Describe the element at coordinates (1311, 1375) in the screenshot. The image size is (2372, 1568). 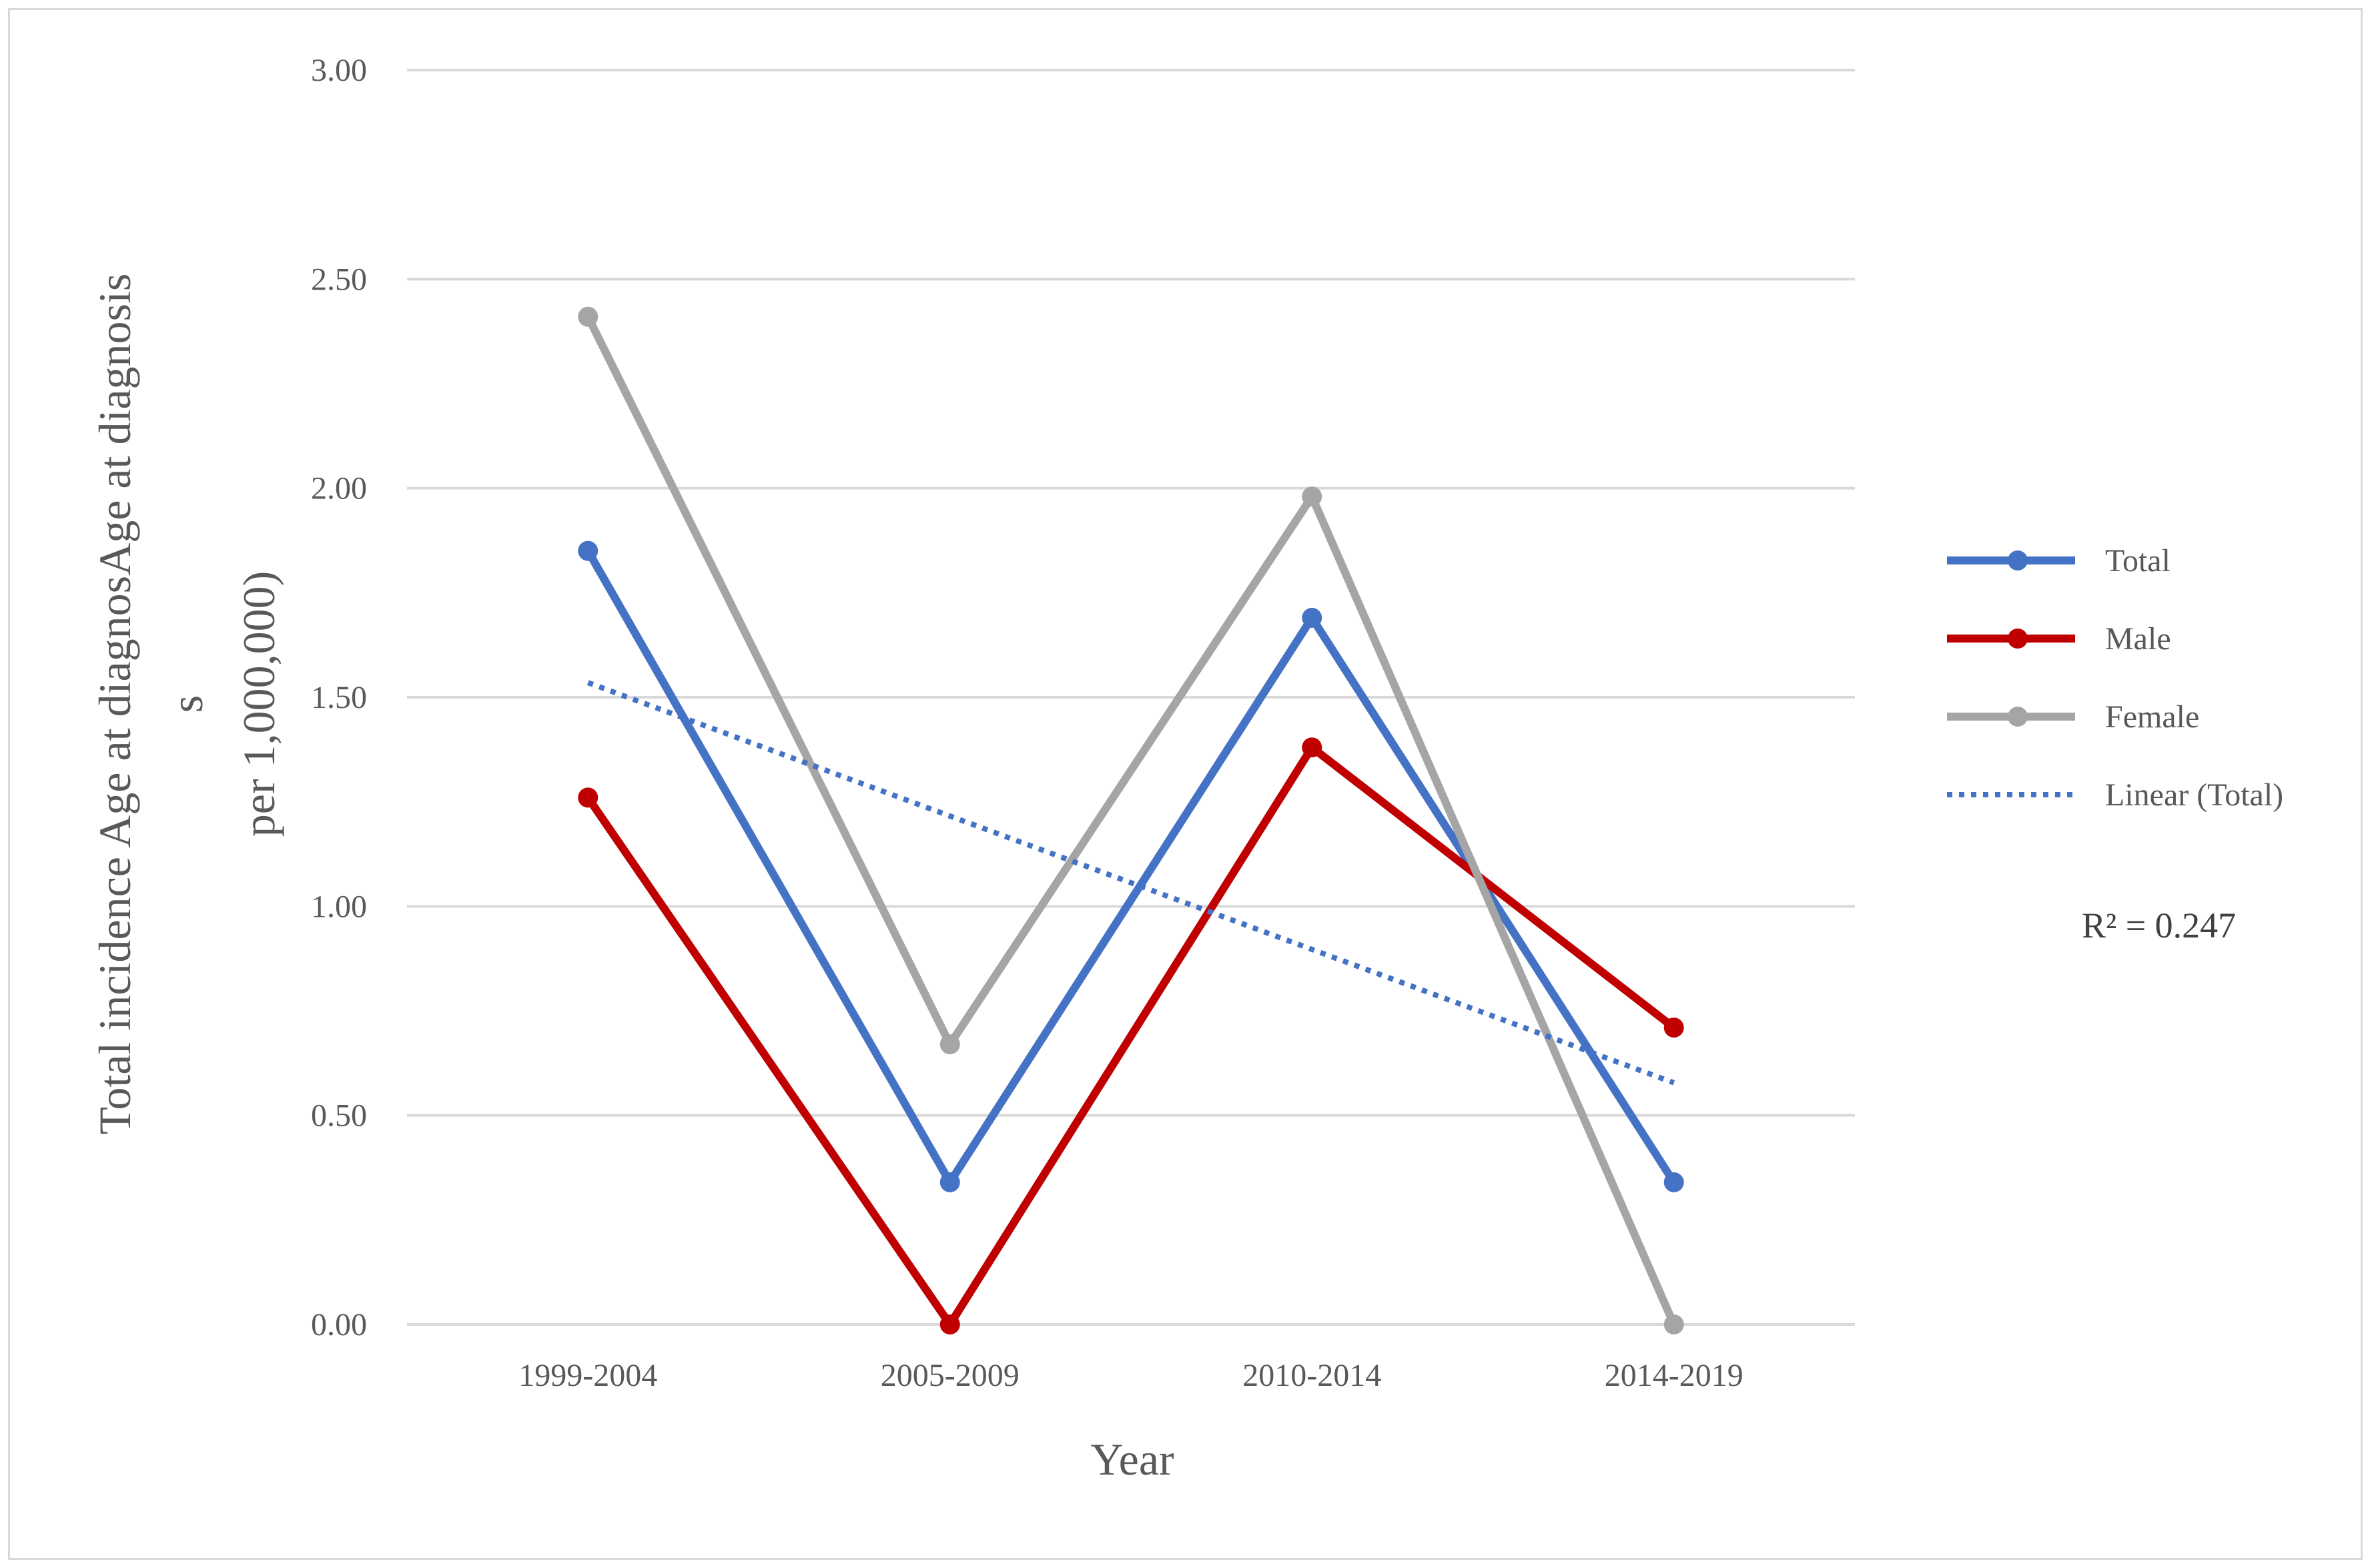
I see `x-tick-label: 2010-2014` at that location.